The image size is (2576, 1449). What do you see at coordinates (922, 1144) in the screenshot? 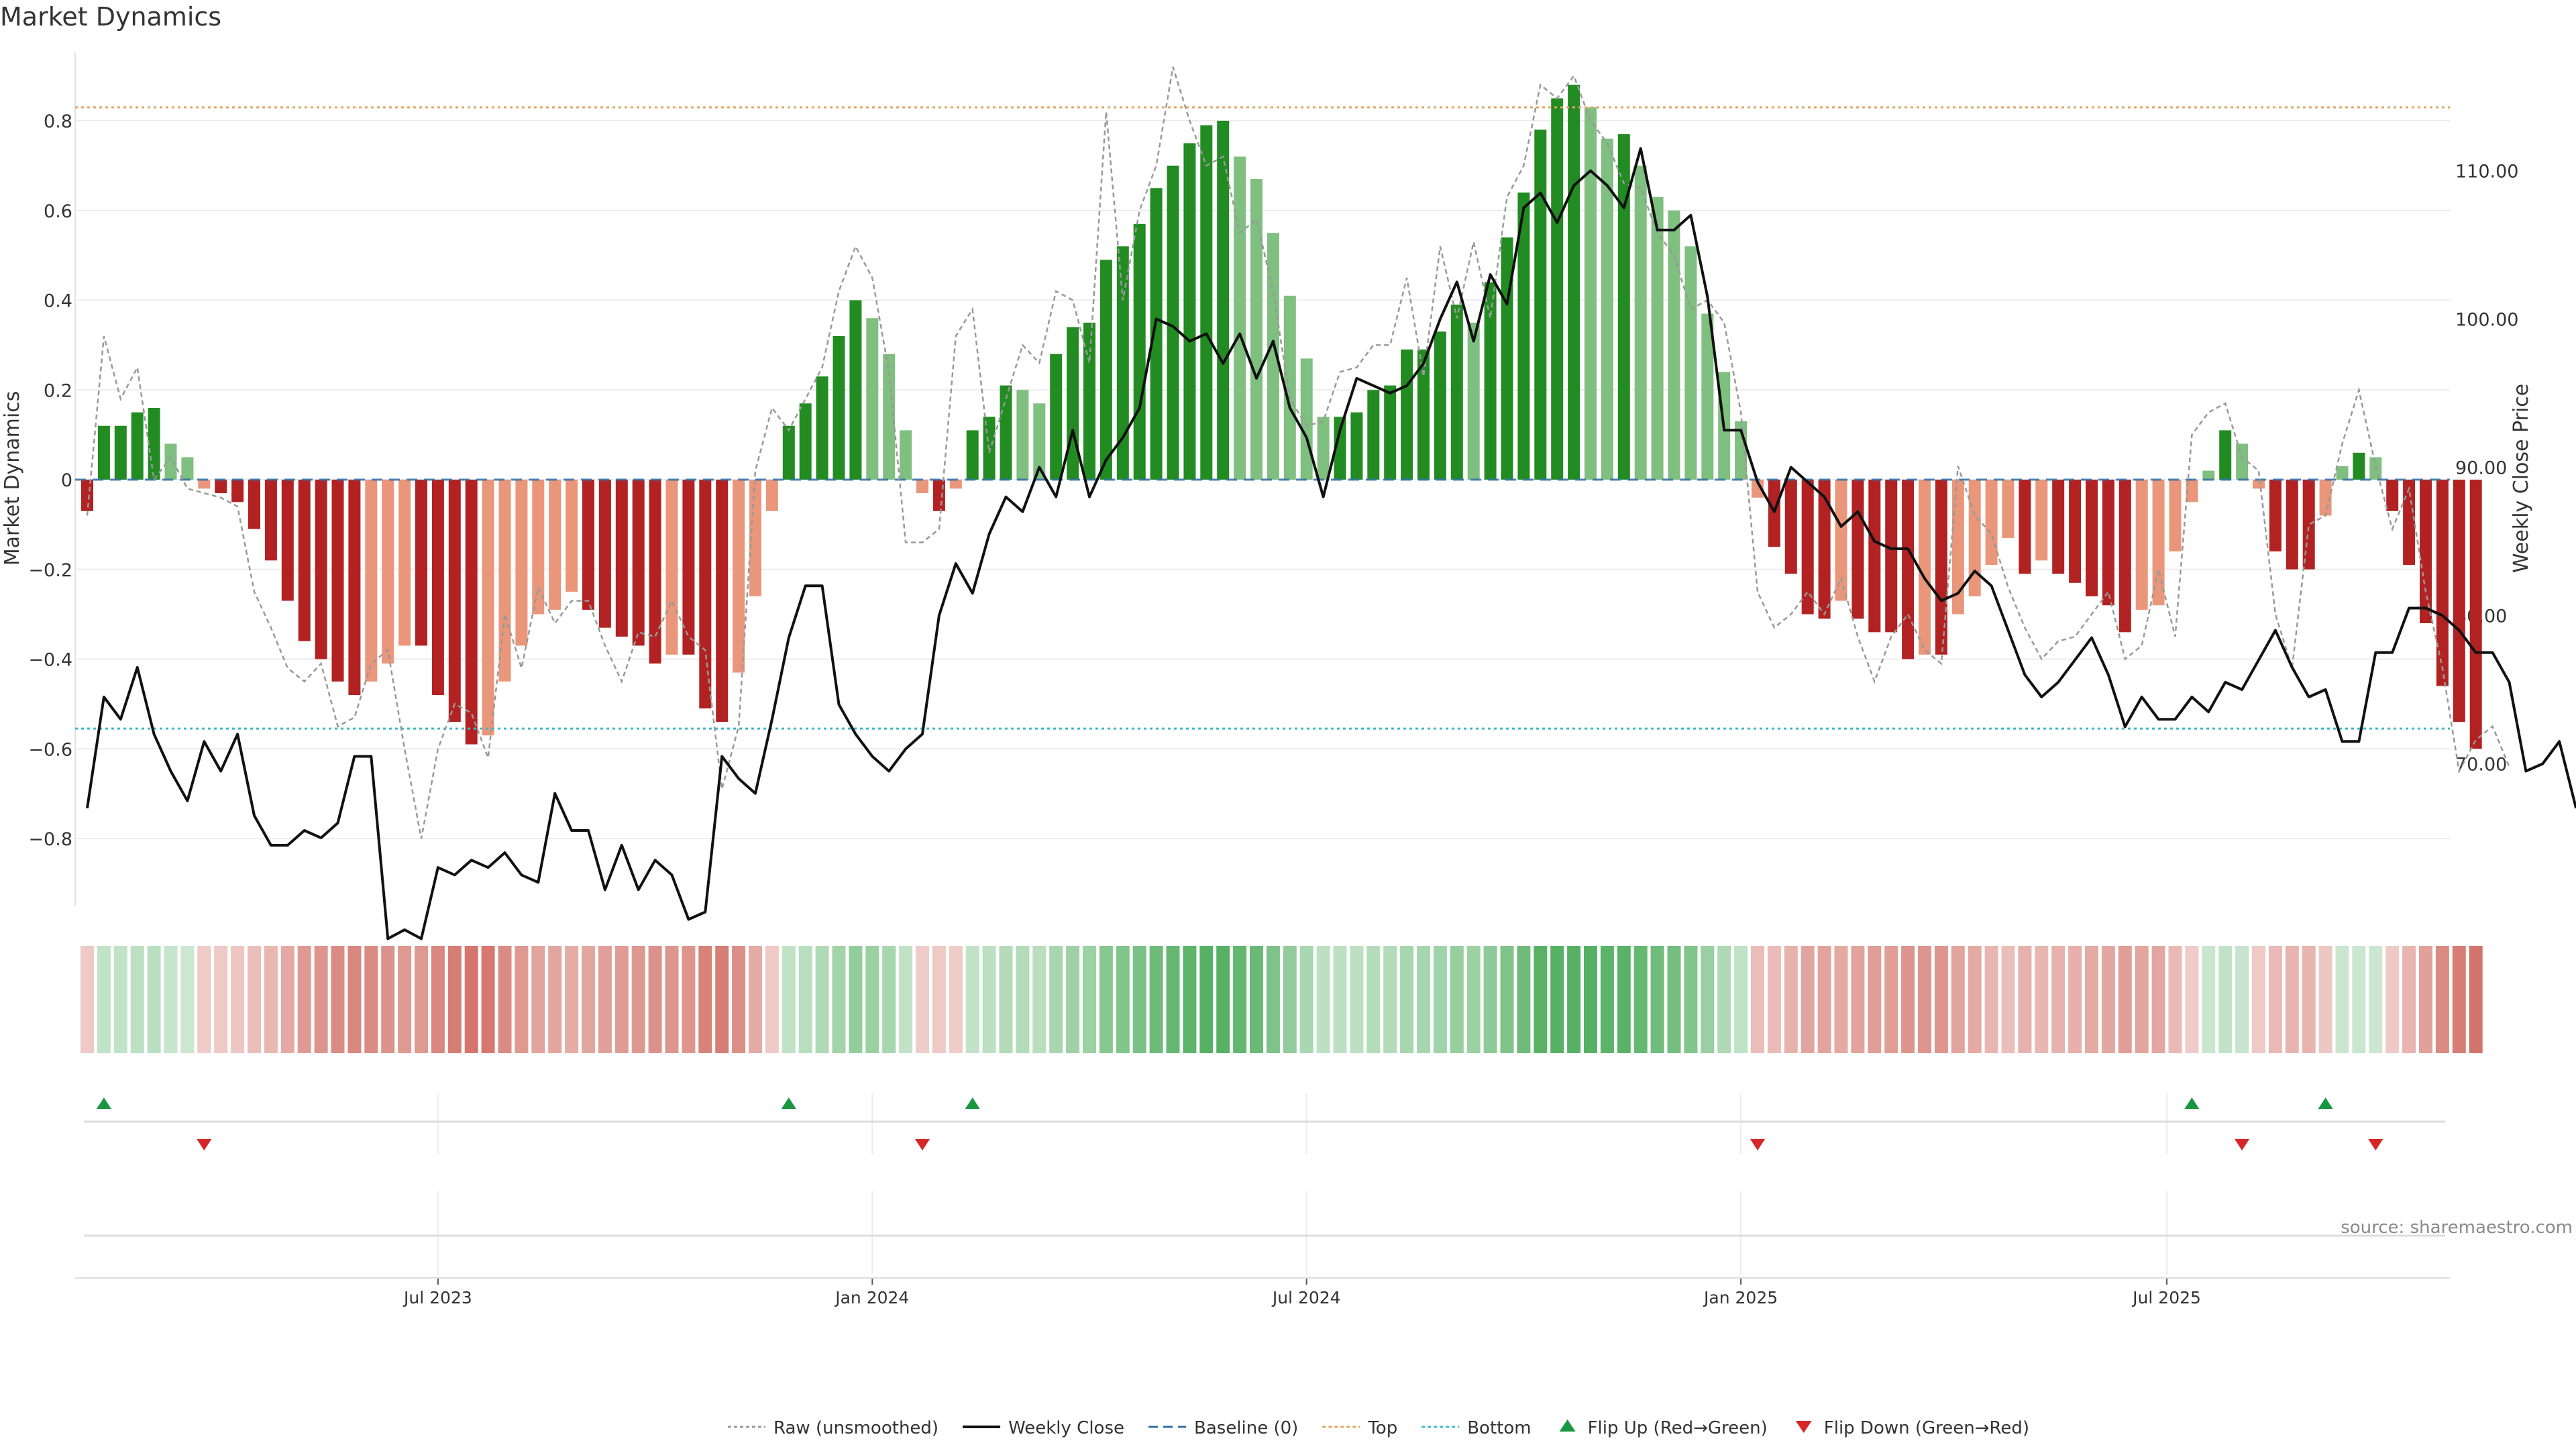
I see `flip-down-marker` at bounding box center [922, 1144].